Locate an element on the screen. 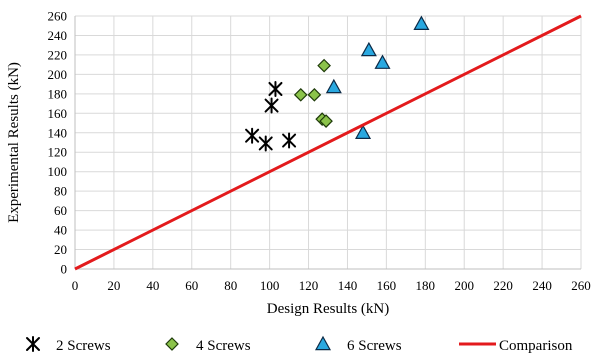 The width and height of the screenshot is (596, 356). x-tick-label: 0 is located at coordinates (75, 285).